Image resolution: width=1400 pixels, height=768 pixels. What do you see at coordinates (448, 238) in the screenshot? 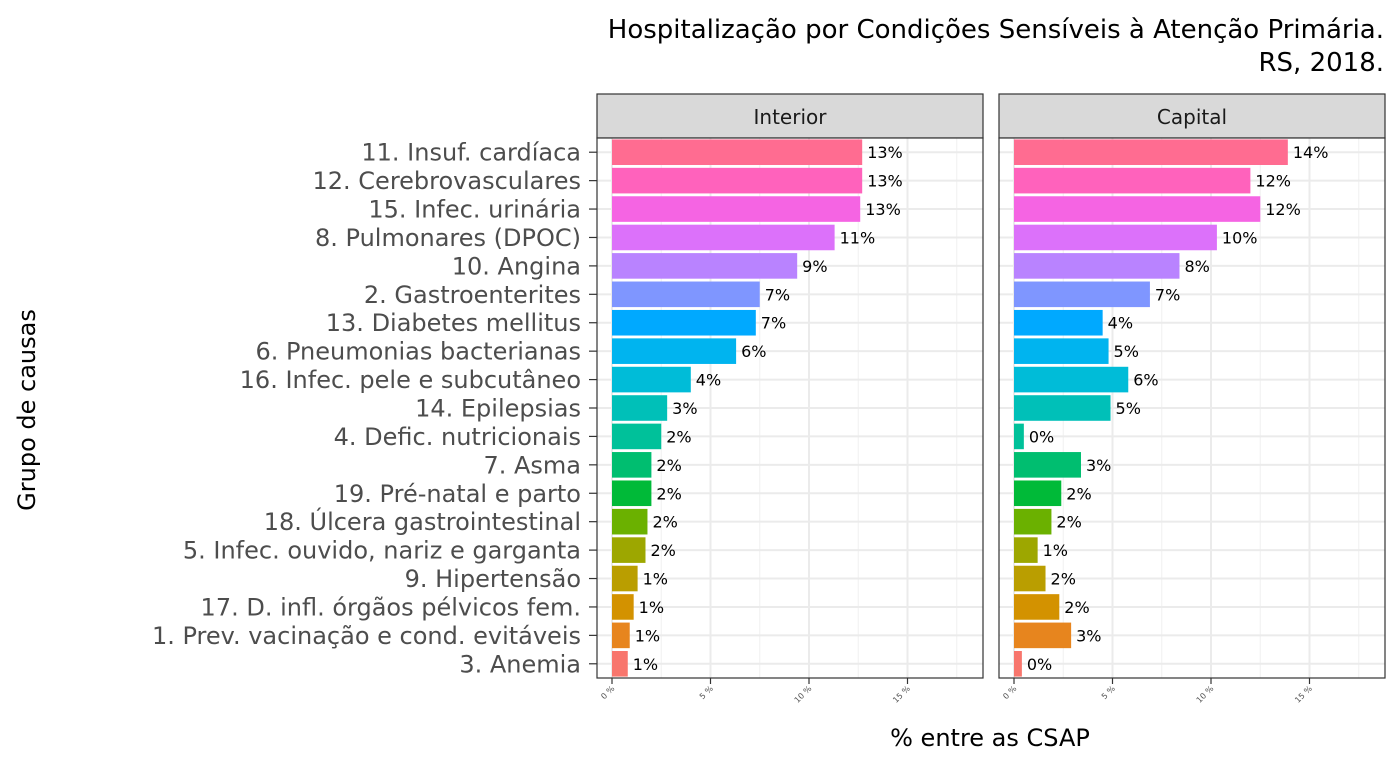
I see `y-tick-label: 8. Pulmonares (DPOC)` at bounding box center [448, 238].